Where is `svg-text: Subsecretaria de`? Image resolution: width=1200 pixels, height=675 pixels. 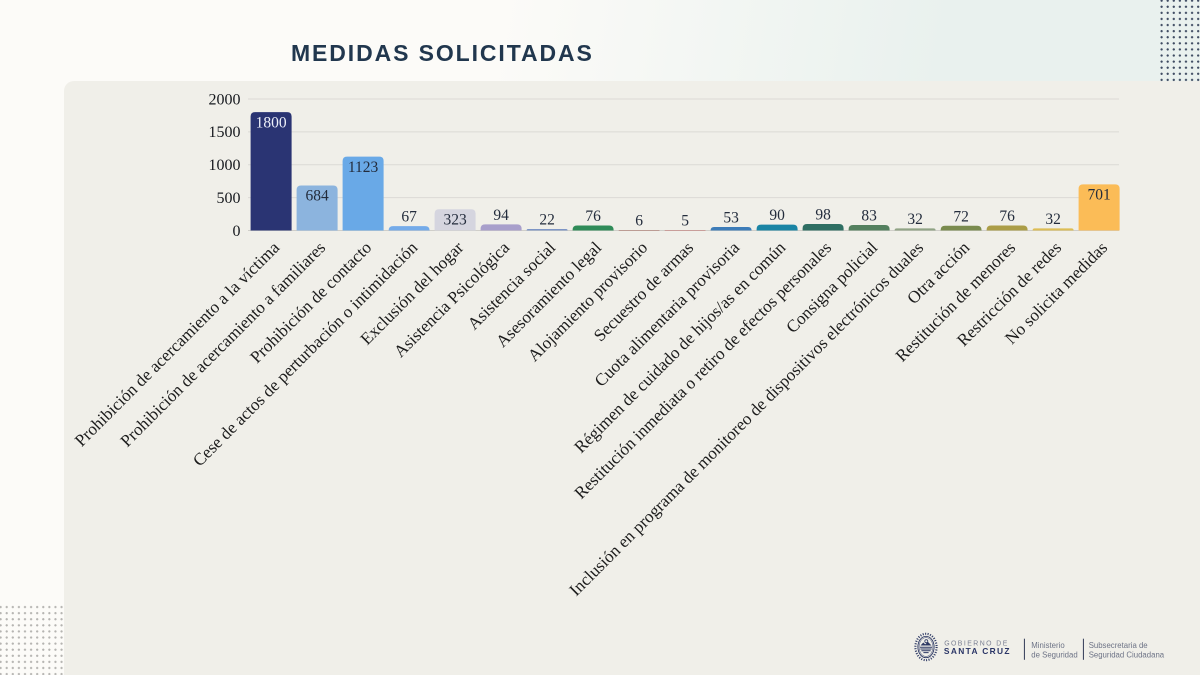
svg-text: Subsecretaria de is located at coordinates (1118, 645).